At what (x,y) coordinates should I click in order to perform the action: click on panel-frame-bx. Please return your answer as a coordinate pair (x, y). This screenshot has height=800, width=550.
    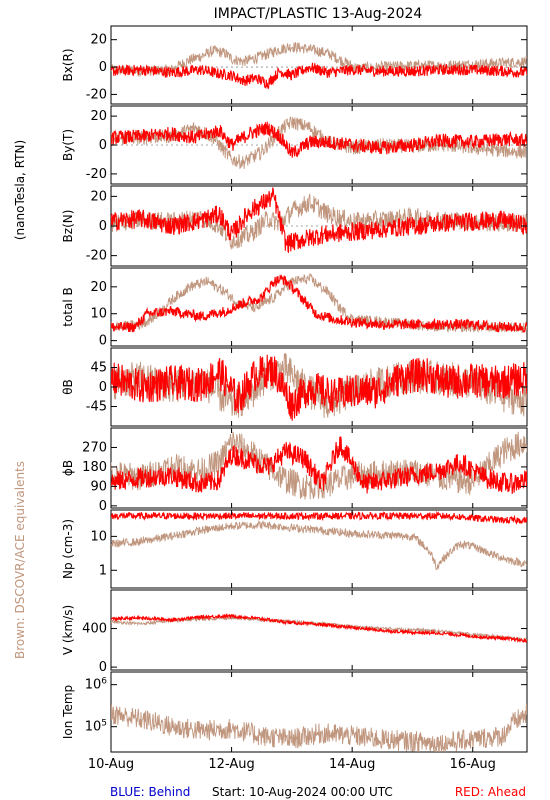
    Looking at the image, I should click on (319, 65).